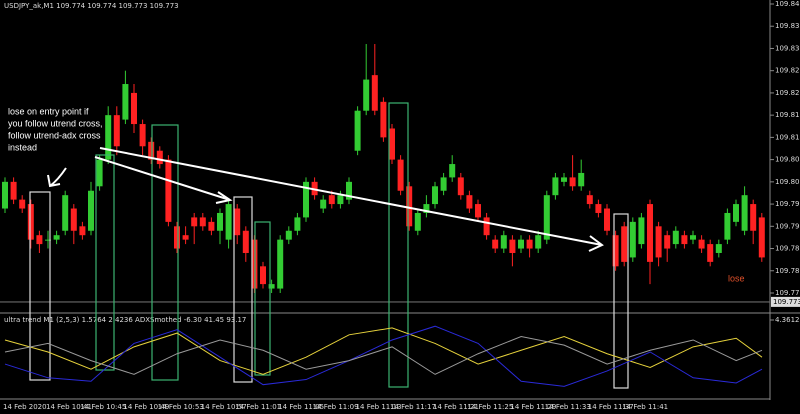  I want to click on y-tick-label: 109.780, so click(787, 271).